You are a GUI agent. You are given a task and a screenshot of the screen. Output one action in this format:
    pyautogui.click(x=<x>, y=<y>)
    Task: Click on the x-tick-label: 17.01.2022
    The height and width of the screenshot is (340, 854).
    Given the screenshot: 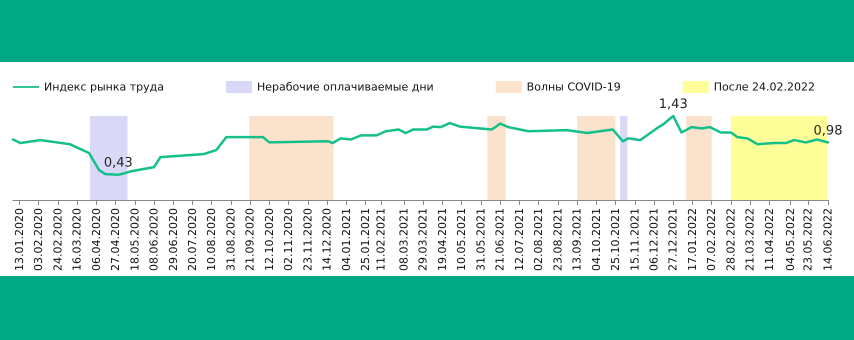 What is the action you would take?
    pyautogui.click(x=692, y=239)
    